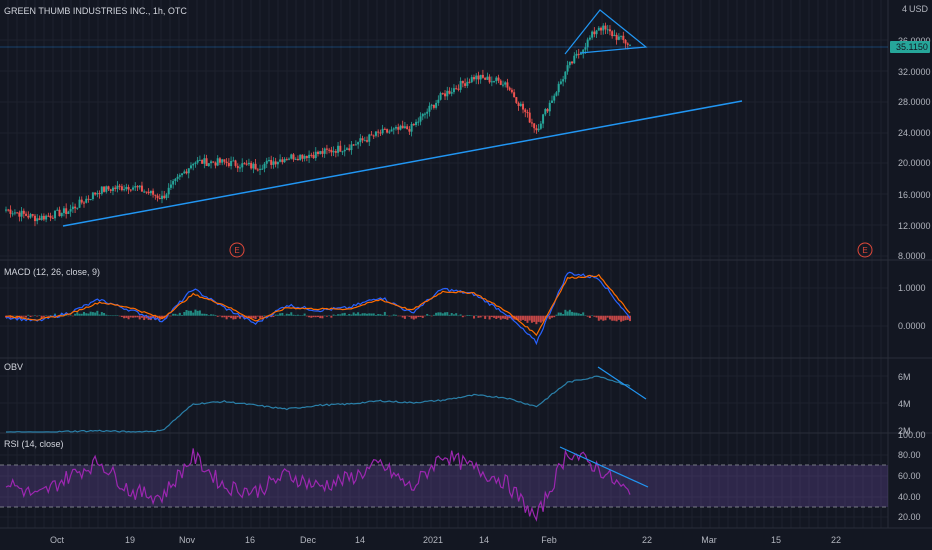 This screenshot has height=550, width=932. I want to click on macd-pane-title: MACD (12, 26, close, 9), so click(52, 272).